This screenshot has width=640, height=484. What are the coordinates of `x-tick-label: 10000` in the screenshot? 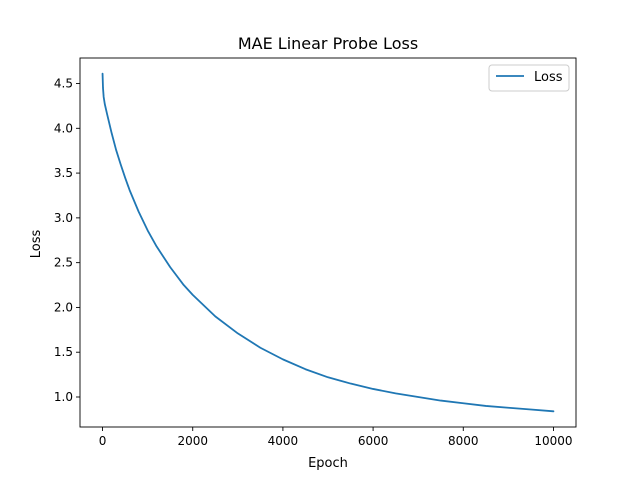 It's located at (553, 441).